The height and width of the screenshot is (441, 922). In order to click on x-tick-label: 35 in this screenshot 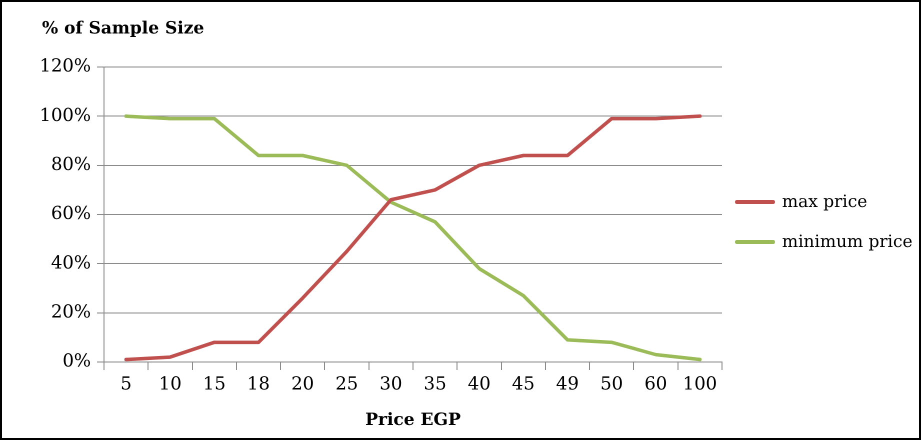, I will do `click(435, 383)`.